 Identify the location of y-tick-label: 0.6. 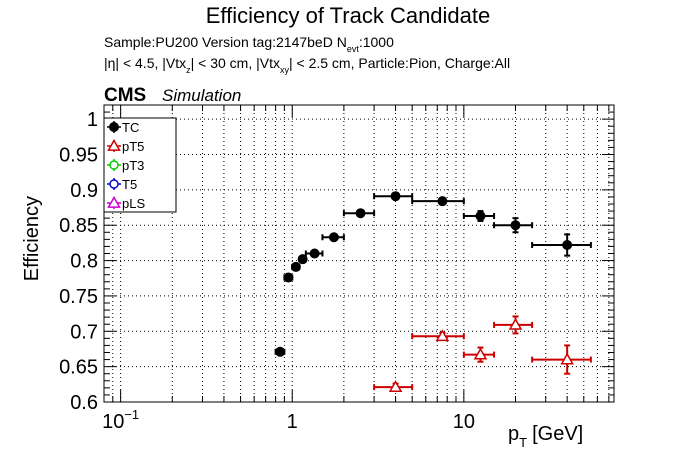
(84, 403).